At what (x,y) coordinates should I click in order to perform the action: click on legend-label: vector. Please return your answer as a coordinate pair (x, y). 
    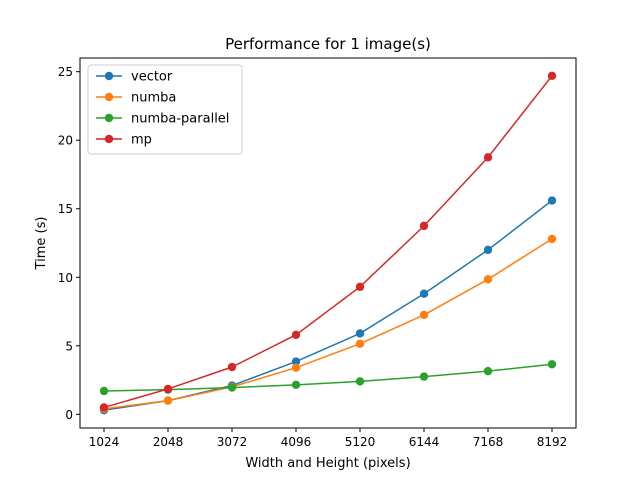
    Looking at the image, I should click on (152, 77).